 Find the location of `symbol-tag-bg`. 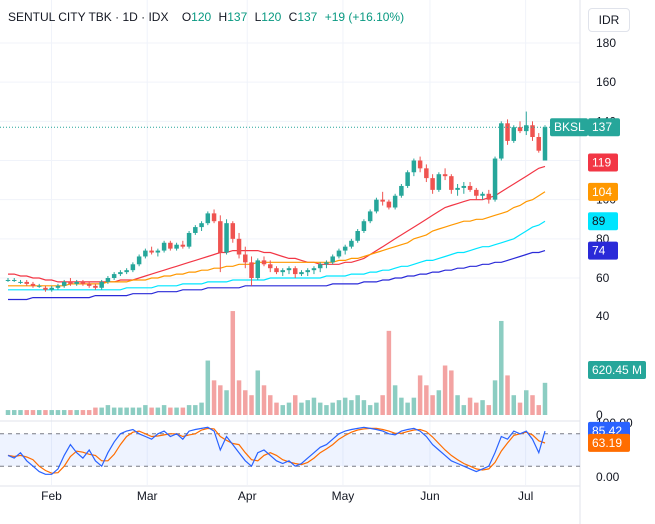

symbol-tag-bg is located at coordinates (569, 127).